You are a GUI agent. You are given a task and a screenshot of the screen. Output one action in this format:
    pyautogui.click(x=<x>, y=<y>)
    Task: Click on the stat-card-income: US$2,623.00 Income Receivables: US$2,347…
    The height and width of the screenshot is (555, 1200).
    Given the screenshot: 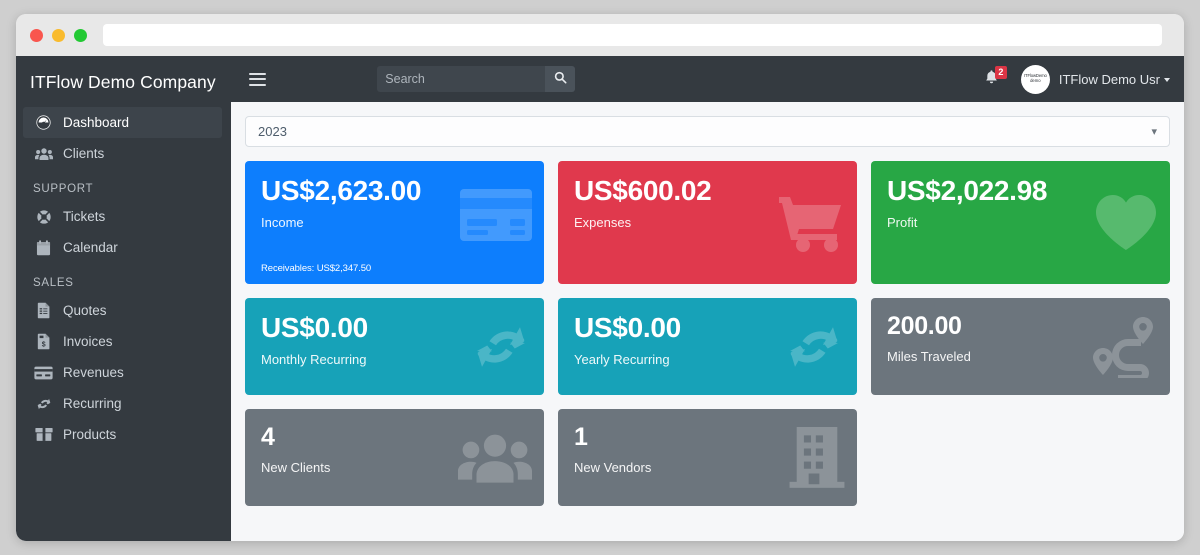 What is the action you would take?
    pyautogui.click(x=394, y=222)
    